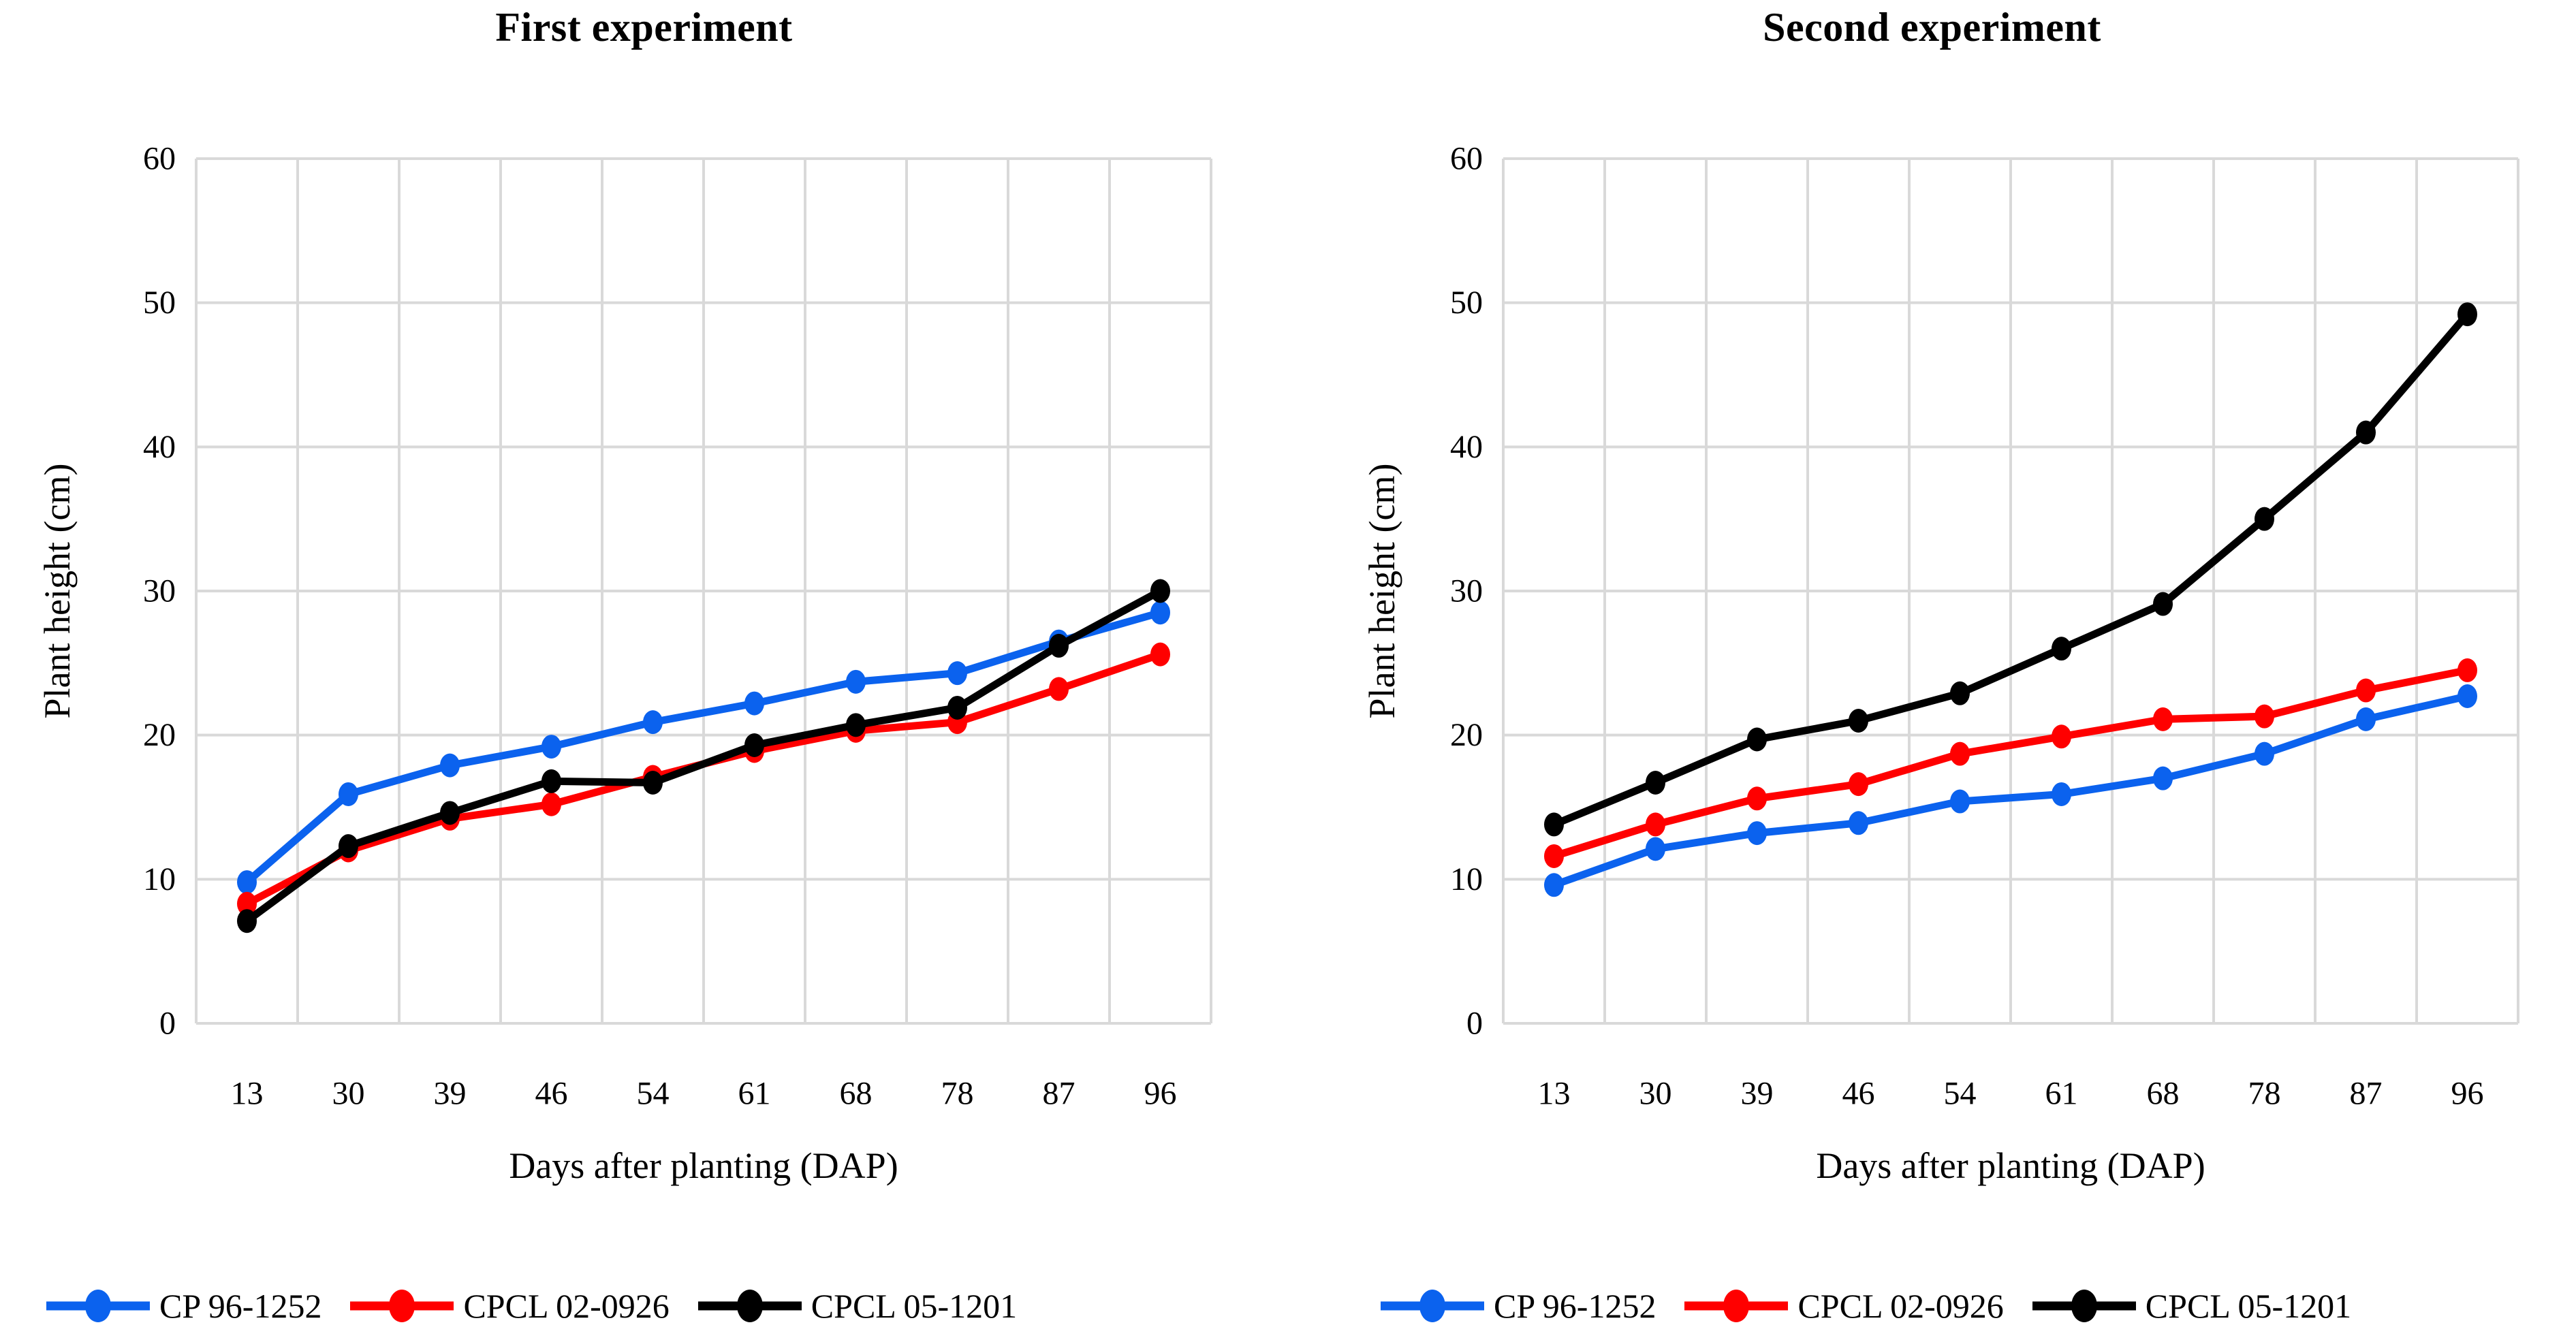  Describe the element at coordinates (247, 1094) in the screenshot. I see `x-tick-label: 13` at that location.